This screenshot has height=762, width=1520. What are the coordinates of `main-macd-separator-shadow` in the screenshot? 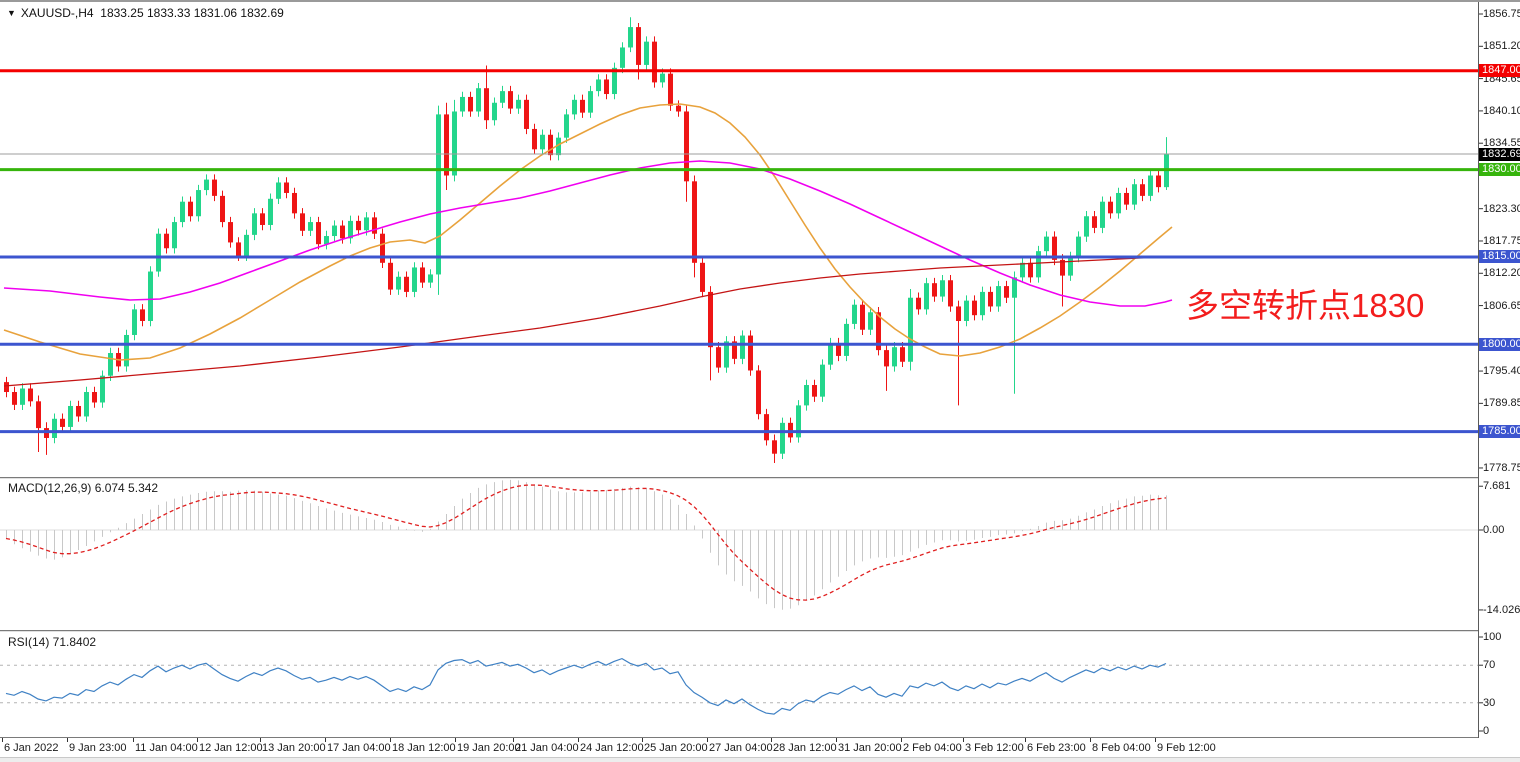 It's located at (739, 478).